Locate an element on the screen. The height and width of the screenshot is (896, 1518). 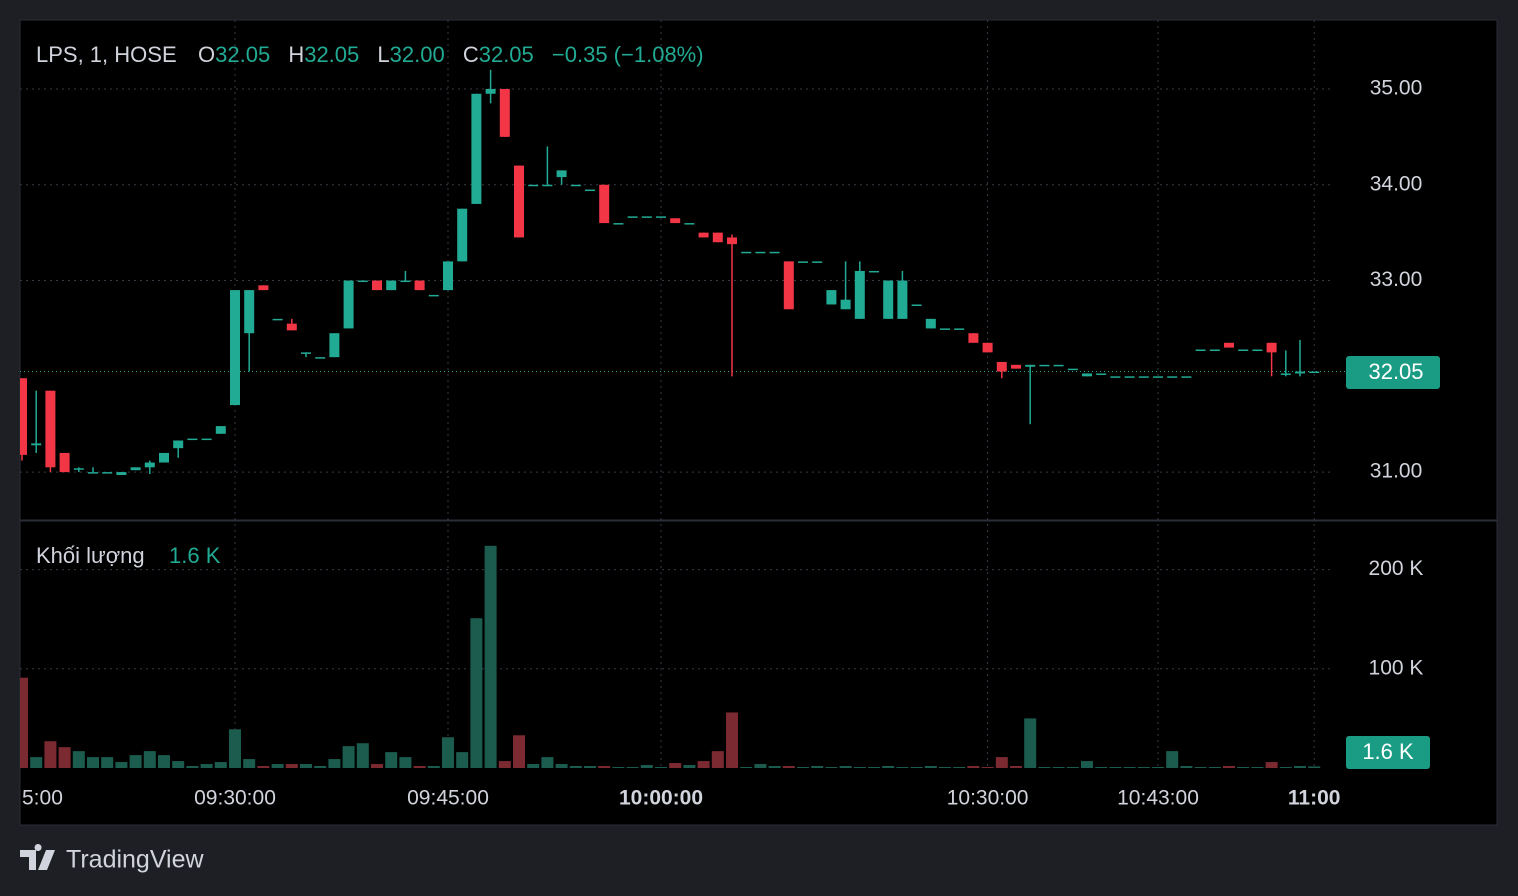
price-badge-text: 32.05 is located at coordinates (1395, 371).